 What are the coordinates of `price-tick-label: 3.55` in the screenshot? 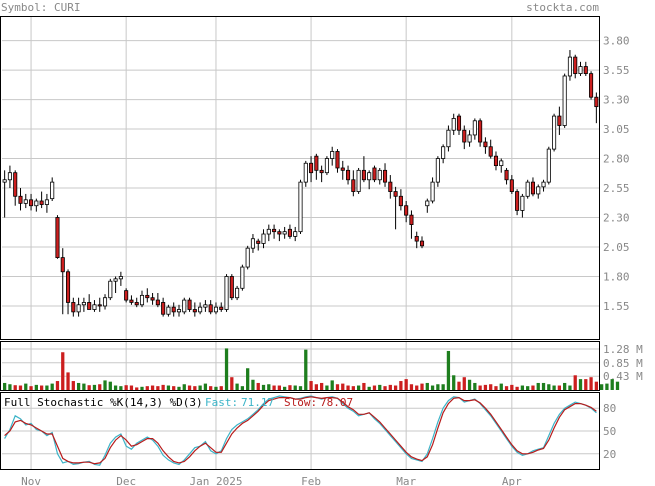 It's located at (616, 70).